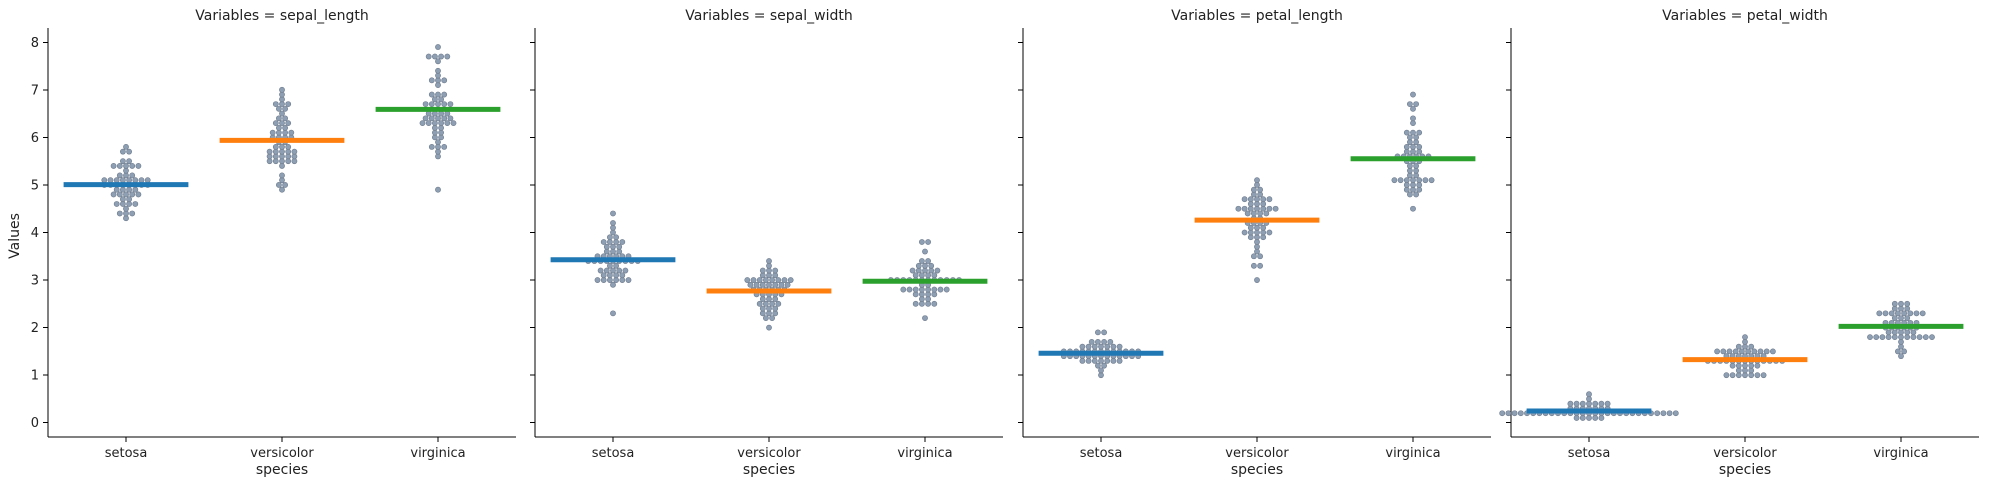  Describe the element at coordinates (1745, 16) in the screenshot. I see `panel-title: Variables = petal_width` at that location.